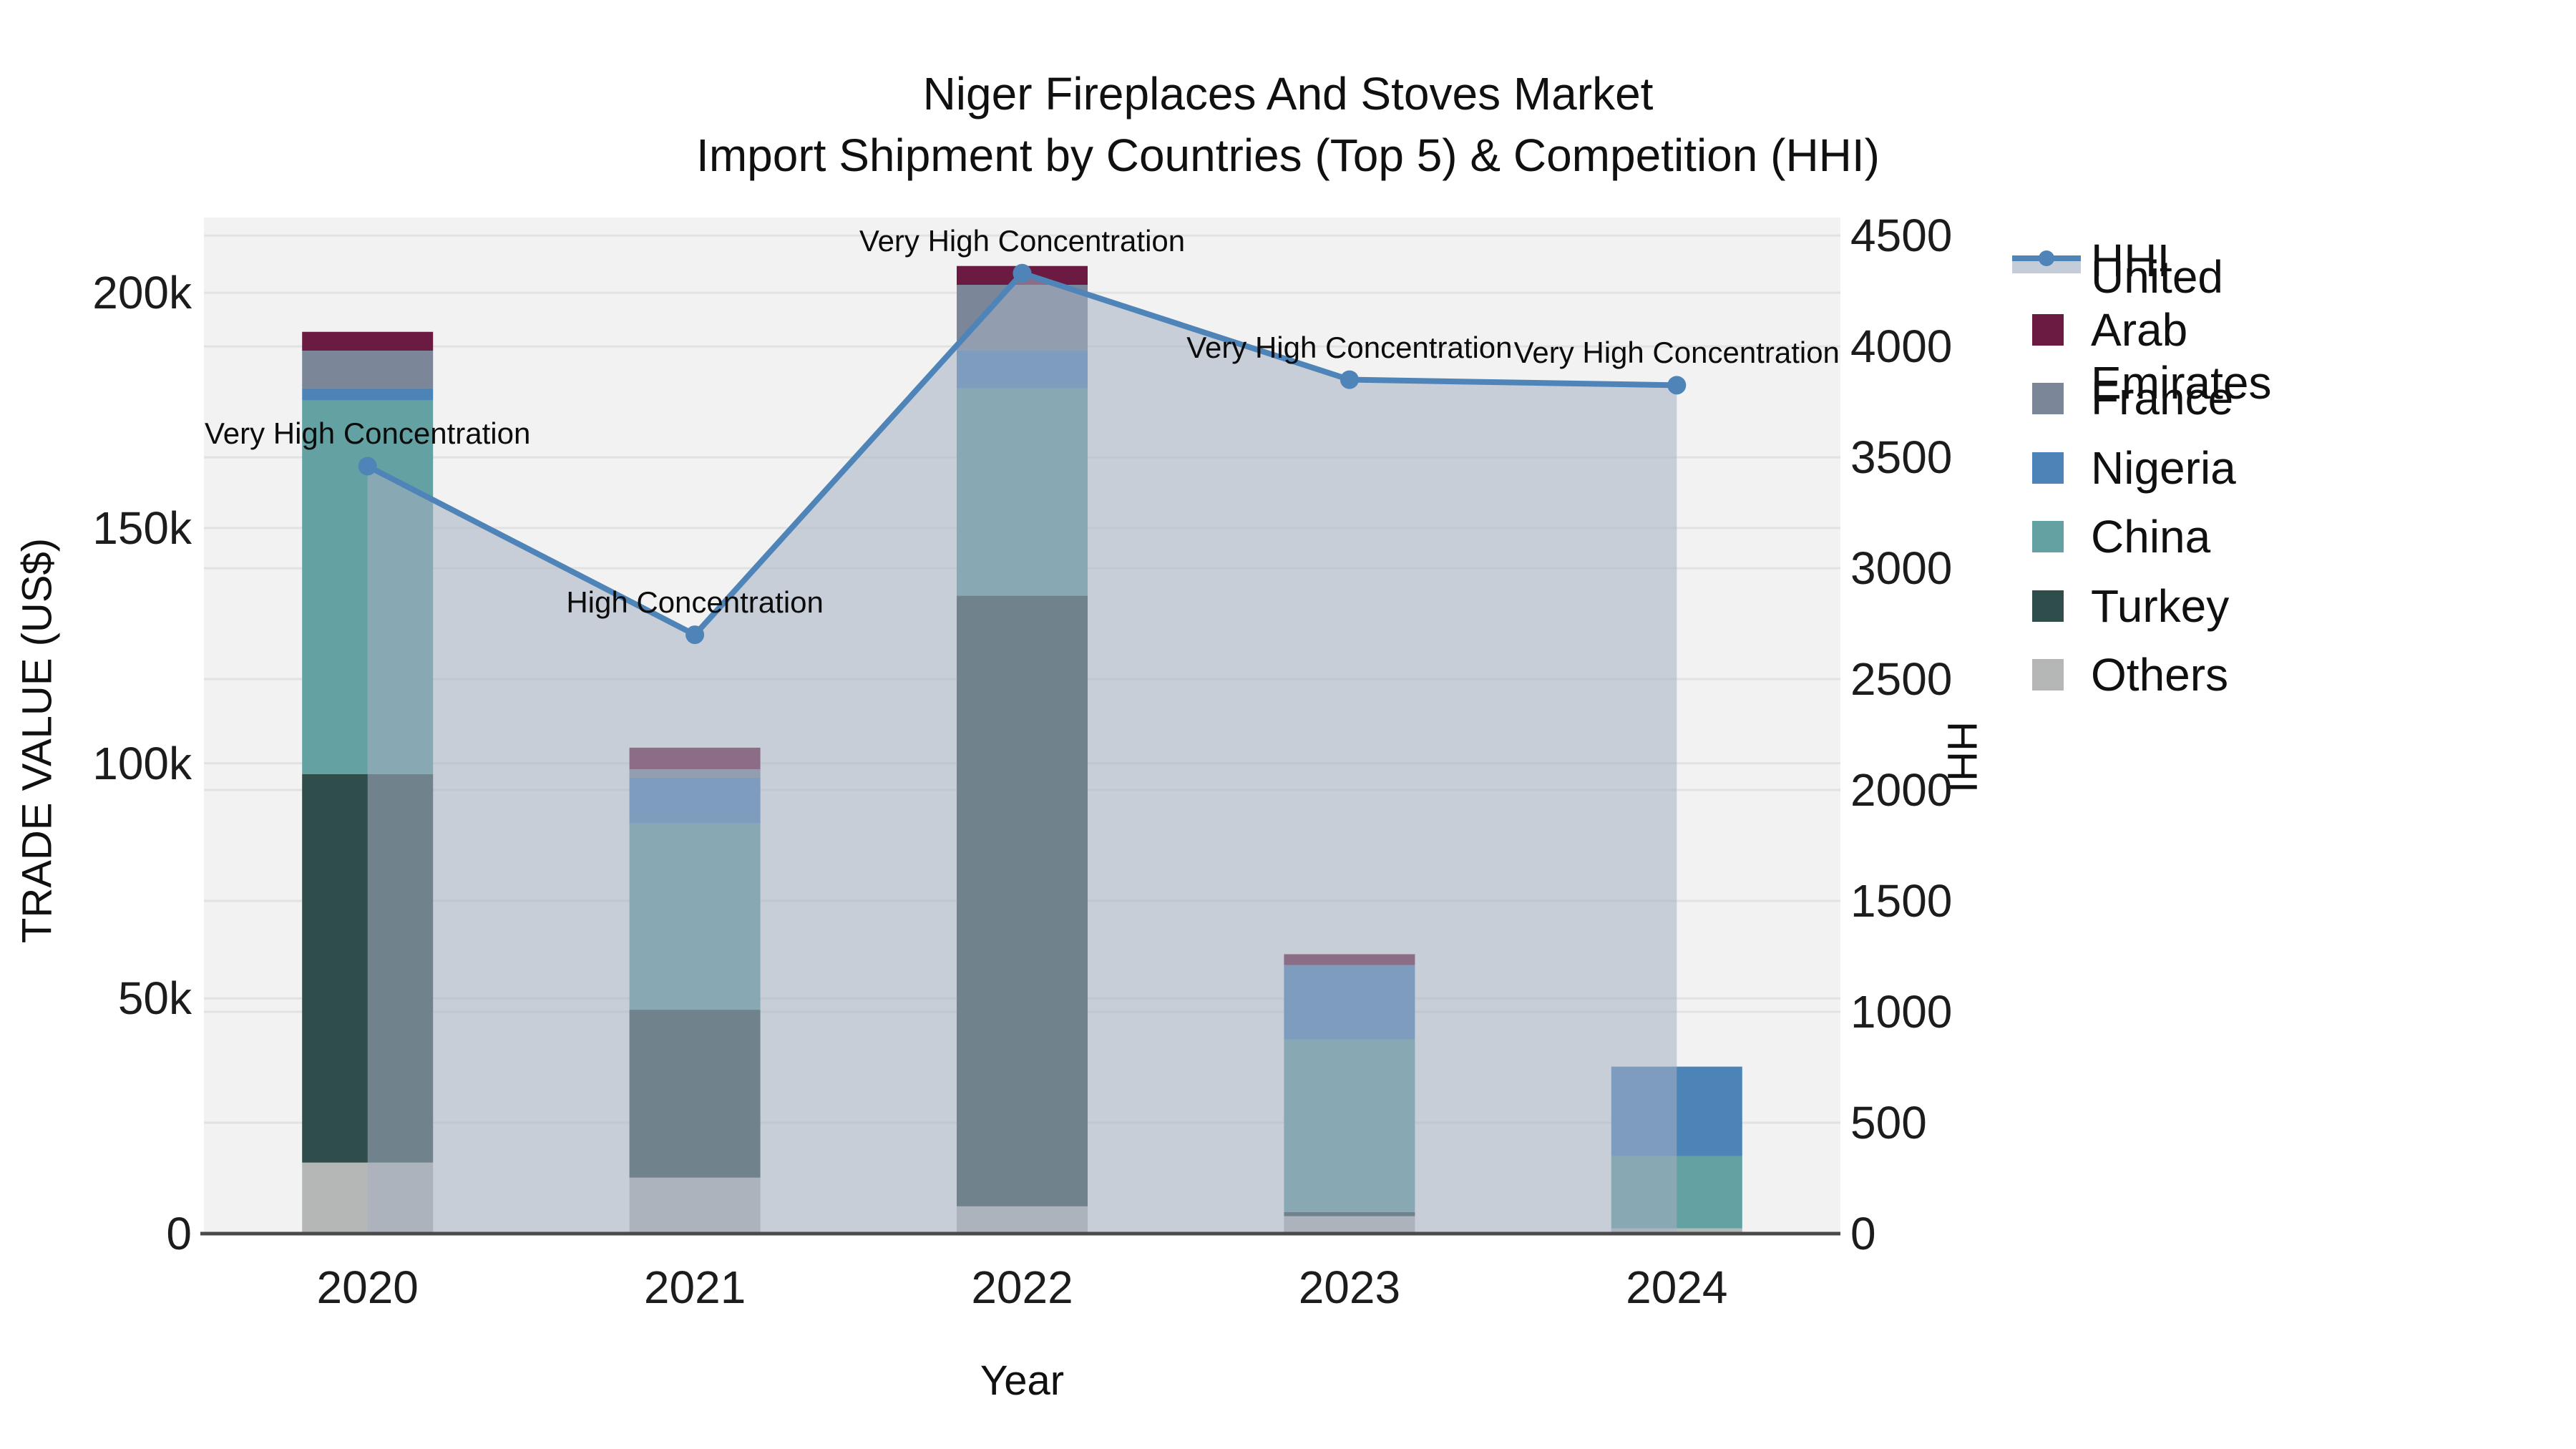  Describe the element at coordinates (368, 341) in the screenshot. I see `bar-segment-united-arab-emirates-2020` at that location.